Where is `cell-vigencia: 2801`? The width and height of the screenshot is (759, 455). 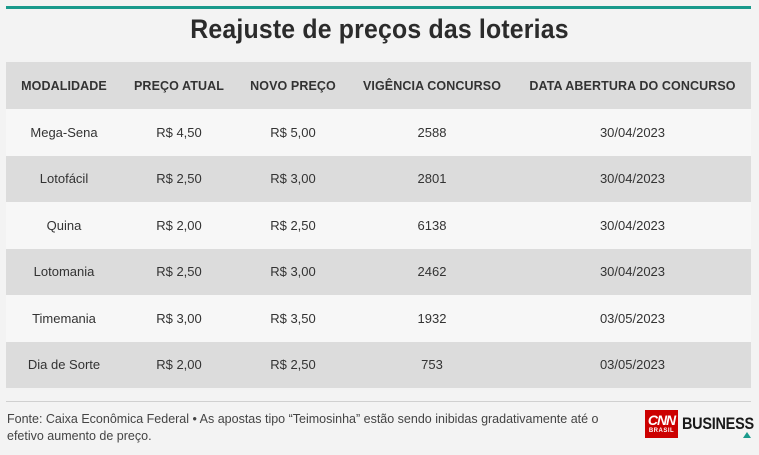 cell-vigencia: 2801 is located at coordinates (432, 179).